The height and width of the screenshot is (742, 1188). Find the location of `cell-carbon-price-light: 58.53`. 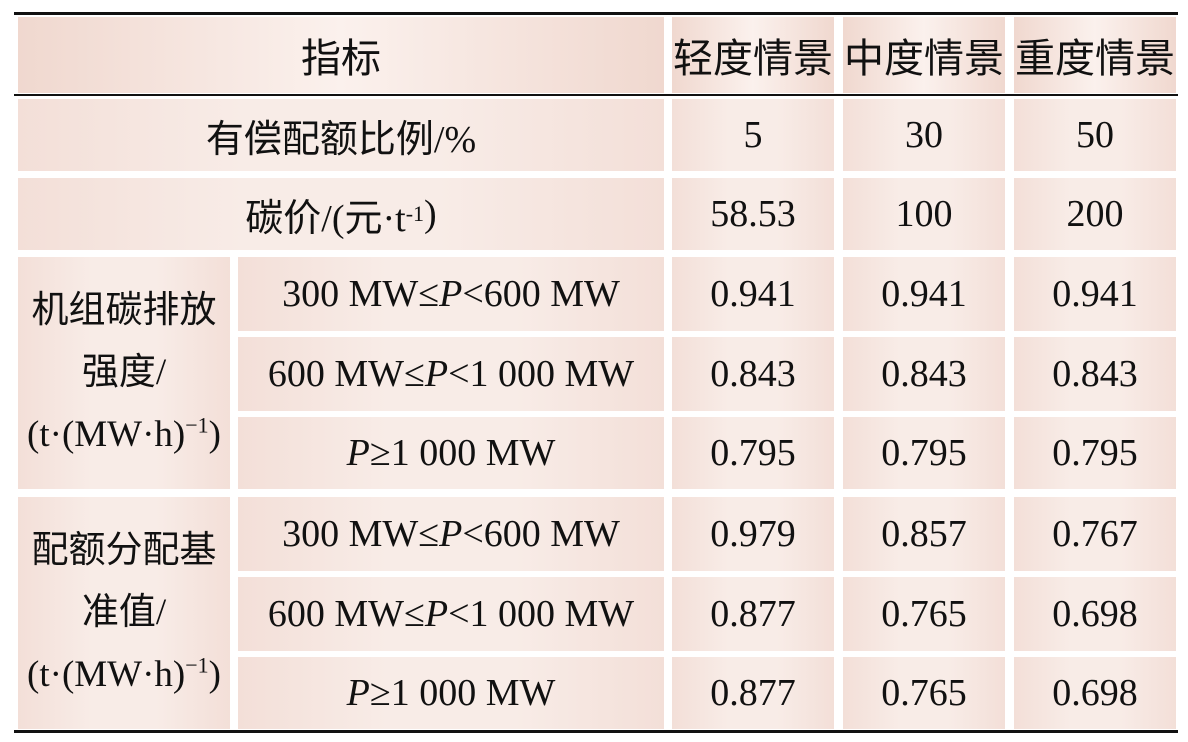

cell-carbon-price-light: 58.53 is located at coordinates (753, 214).